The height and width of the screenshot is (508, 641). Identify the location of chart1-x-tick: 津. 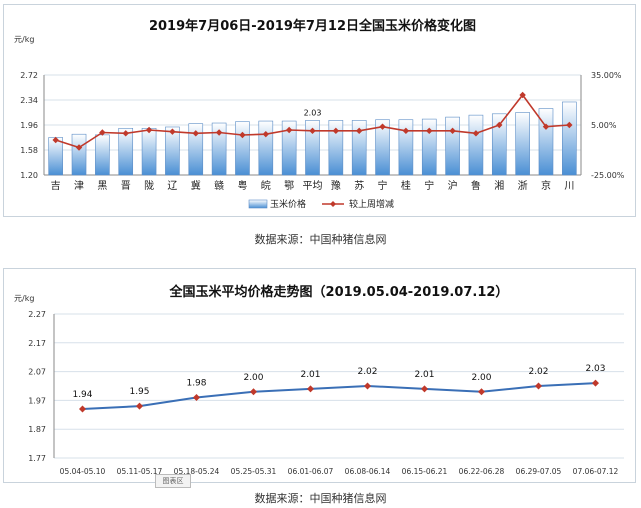
(79, 186).